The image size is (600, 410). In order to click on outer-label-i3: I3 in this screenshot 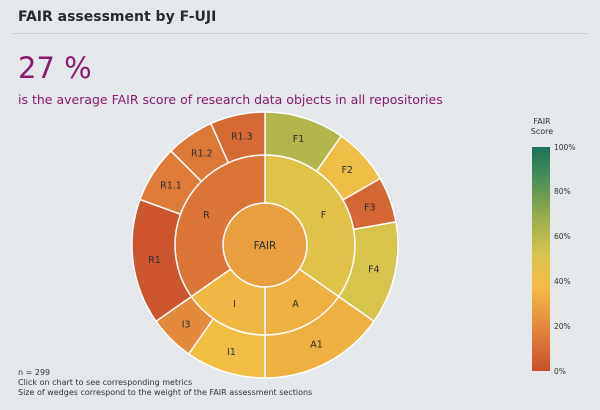, I will do `click(186, 324)`.